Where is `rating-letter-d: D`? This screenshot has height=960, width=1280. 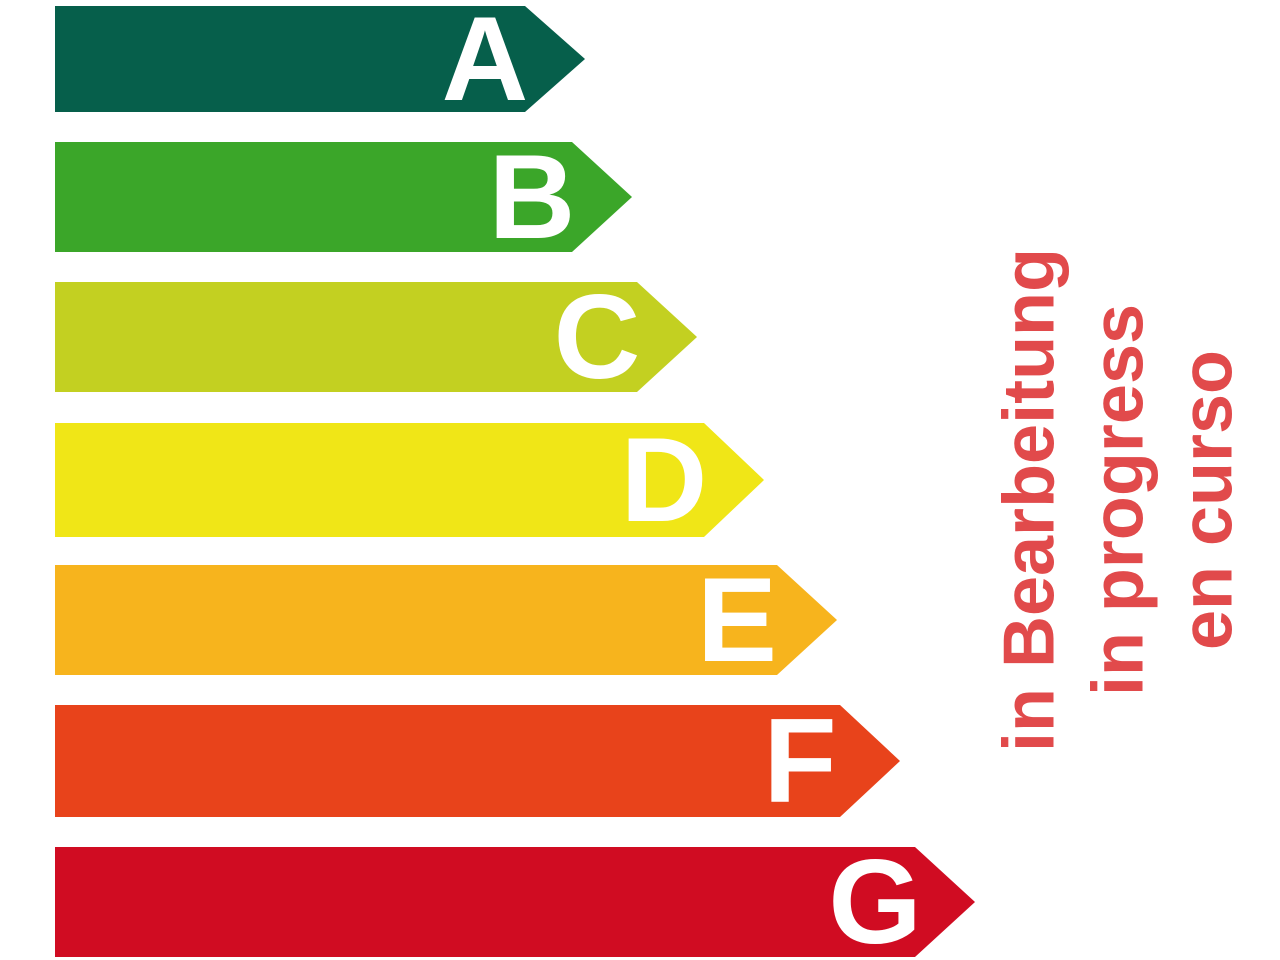
rating-letter-d: D is located at coordinates (664, 480).